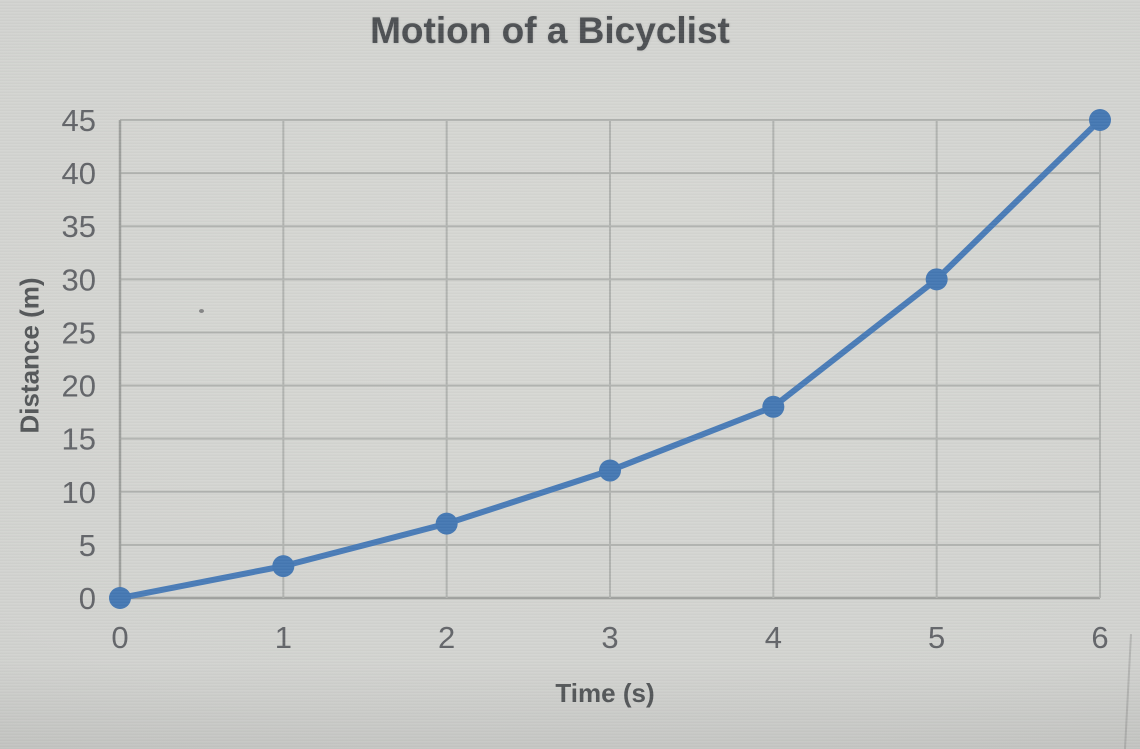 The image size is (1140, 749). Describe the element at coordinates (609, 637) in the screenshot. I see `x-tick-label: 3` at that location.